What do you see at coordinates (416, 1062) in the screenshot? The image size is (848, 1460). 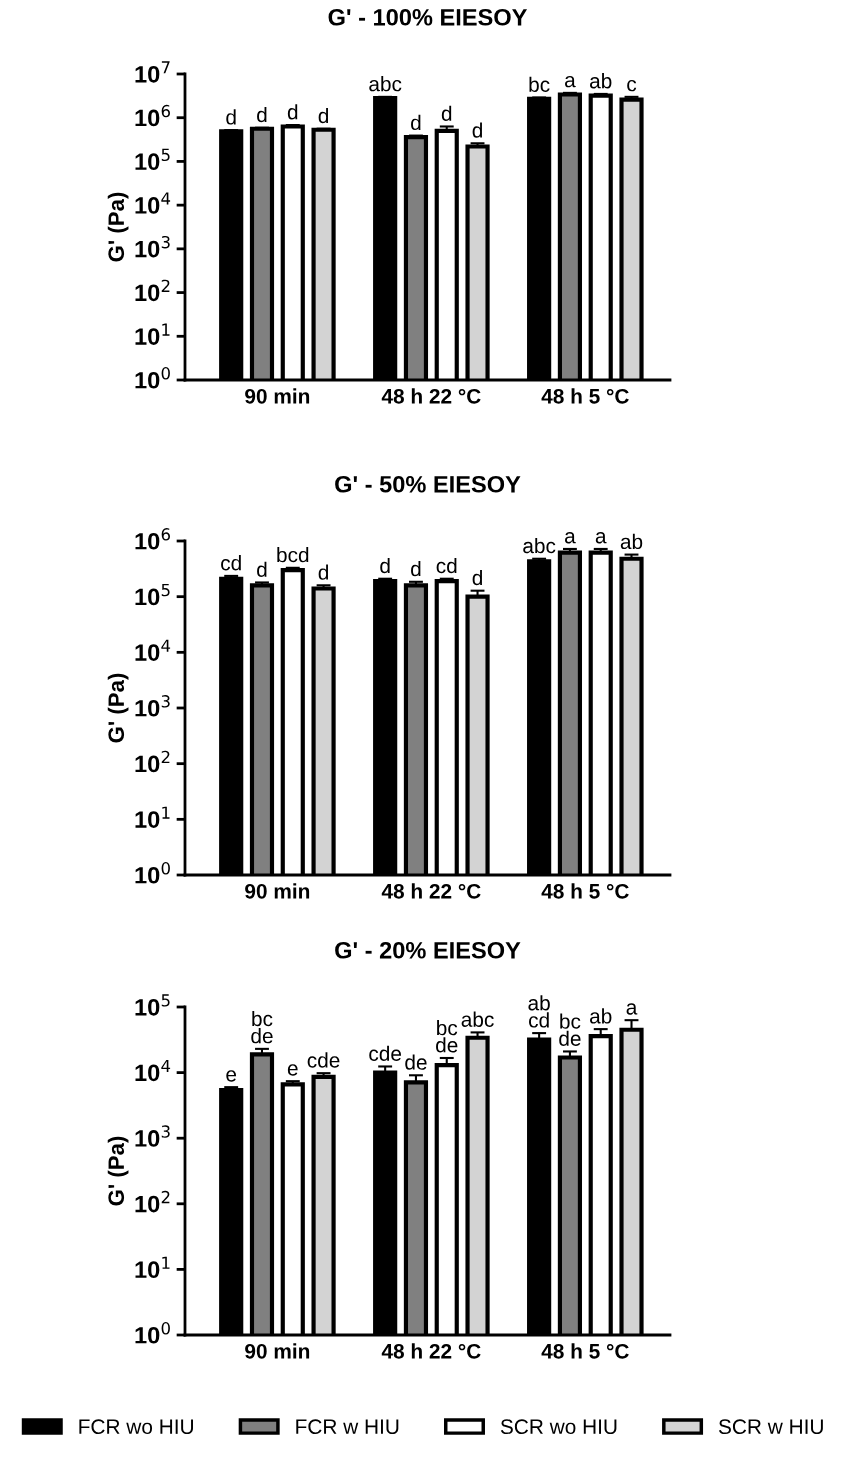 I see `data-label: de` at bounding box center [416, 1062].